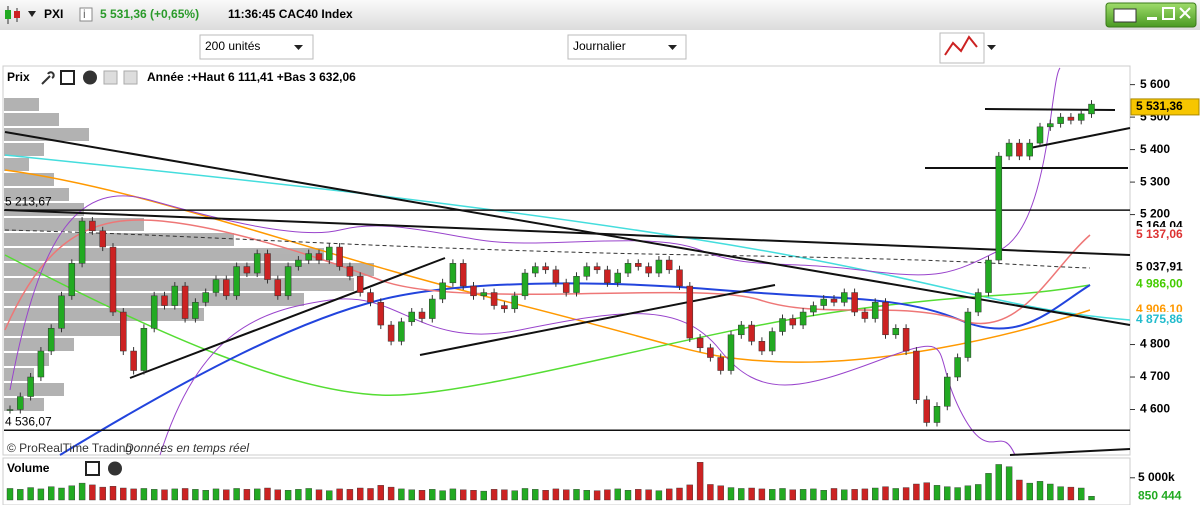 The image size is (1200, 510). Describe the element at coordinates (1155, 376) in the screenshot. I see `y-tick-label: 4 700` at that location.